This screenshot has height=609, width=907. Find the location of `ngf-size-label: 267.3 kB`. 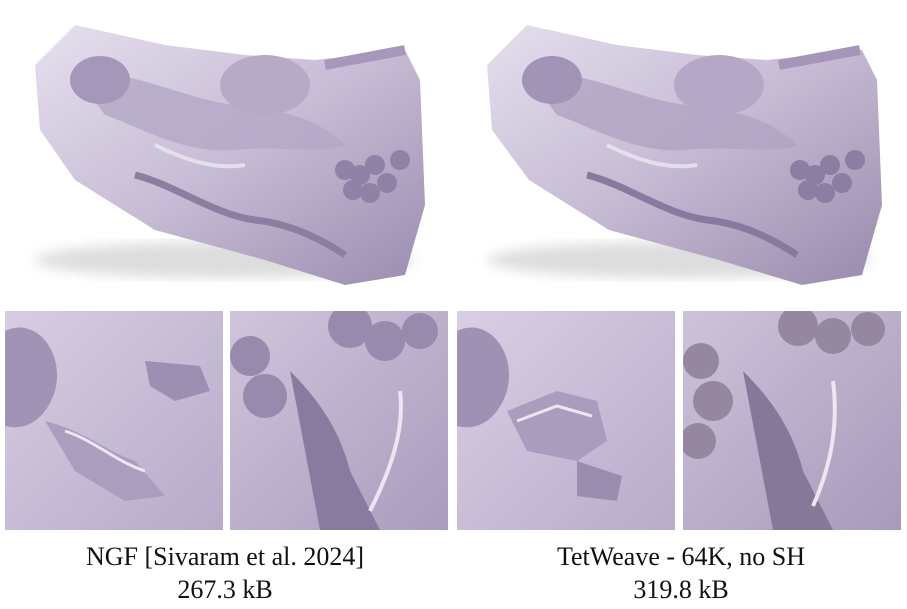

ngf-size-label: 267.3 kB is located at coordinates (225, 589).